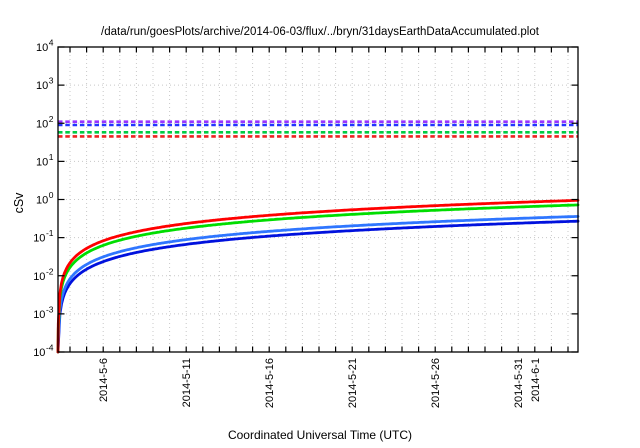 This screenshot has width=640, height=448. Describe the element at coordinates (320, 435) in the screenshot. I see `x-axis-label: Coordinated Universal Time (UTC)` at that location.